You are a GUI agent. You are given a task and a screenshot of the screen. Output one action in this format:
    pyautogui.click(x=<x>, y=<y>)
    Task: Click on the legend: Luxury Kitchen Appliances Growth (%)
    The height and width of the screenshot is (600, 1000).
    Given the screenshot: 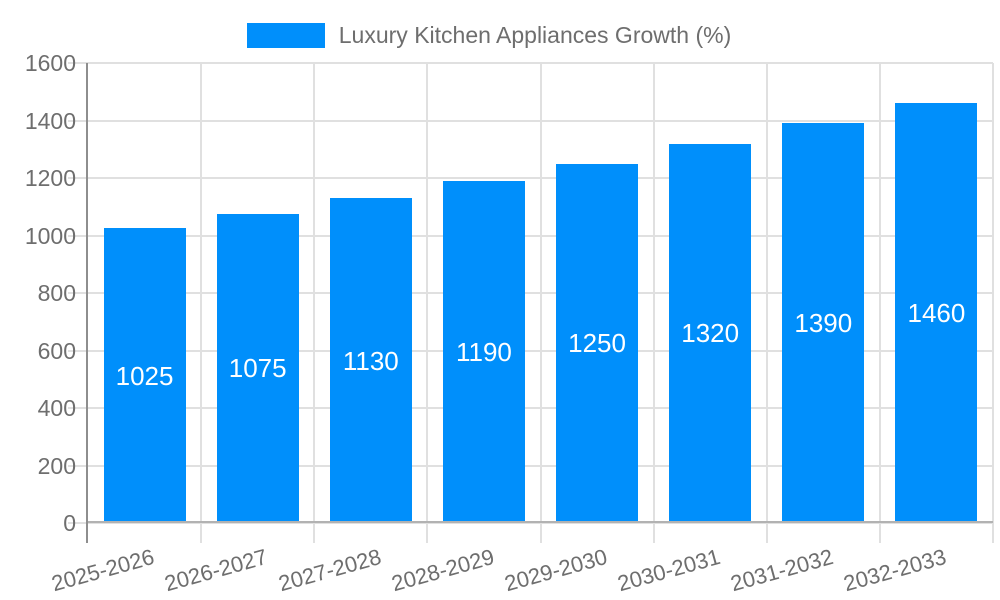 What is the action you would take?
    pyautogui.click(x=494, y=35)
    